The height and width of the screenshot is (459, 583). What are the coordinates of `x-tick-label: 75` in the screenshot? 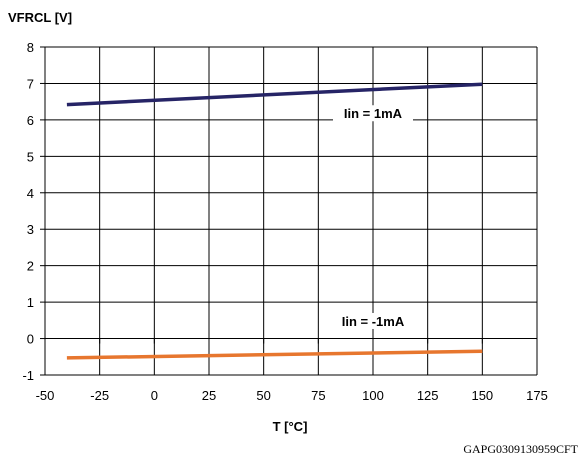 It's located at (318, 395).